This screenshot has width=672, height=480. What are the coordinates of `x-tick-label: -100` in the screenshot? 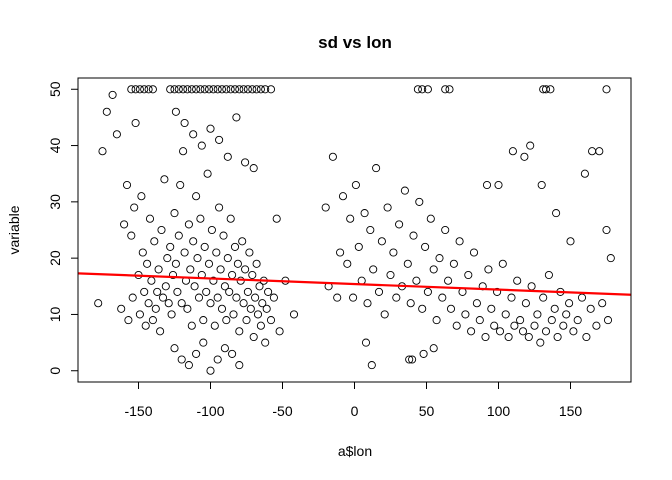 It's located at (210, 411).